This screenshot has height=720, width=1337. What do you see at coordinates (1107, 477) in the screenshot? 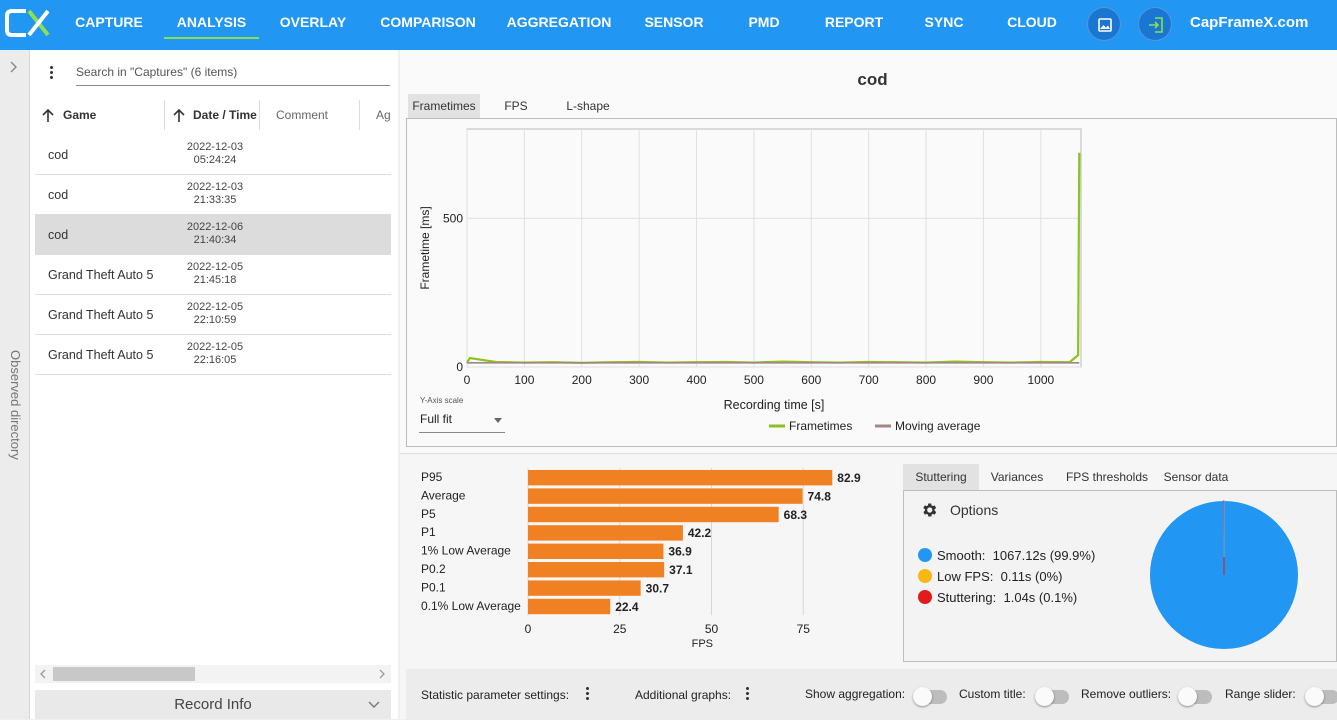
I see `tab-fps-thresholds: FPS thresholds` at bounding box center [1107, 477].